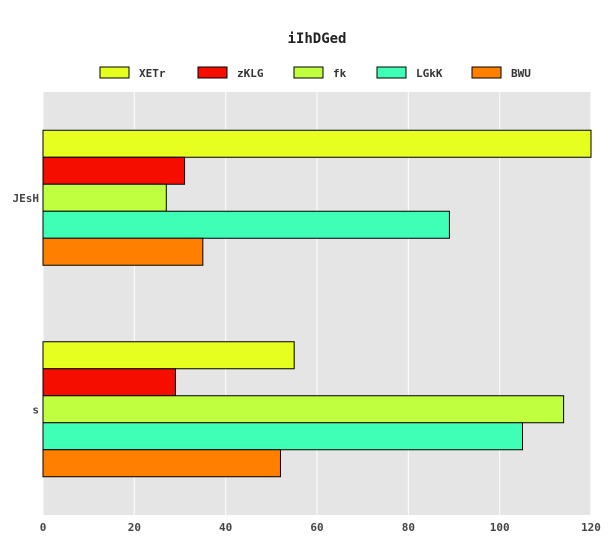 The height and width of the screenshot is (544, 612). Describe the element at coordinates (521, 73) in the screenshot. I see `legend-label: BWU` at that location.